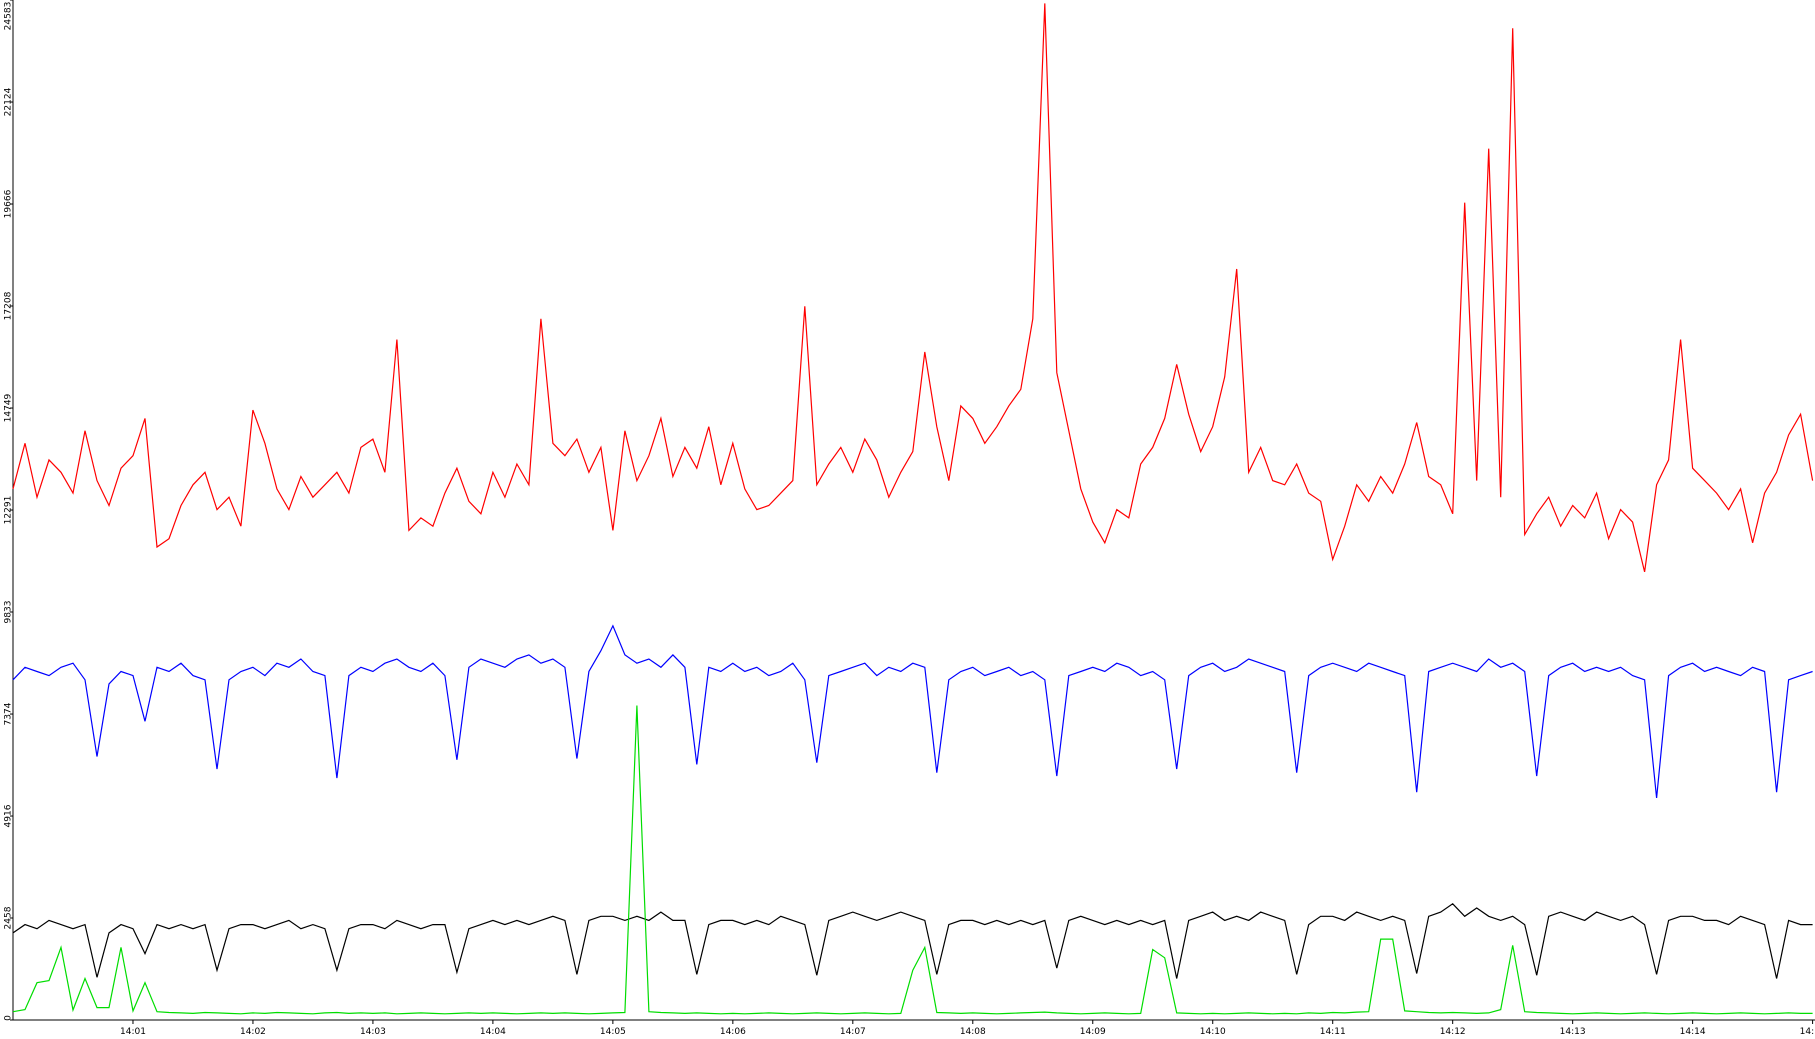  Describe the element at coordinates (1453, 1032) in the screenshot. I see `x-tick-label: 14:12` at that location.